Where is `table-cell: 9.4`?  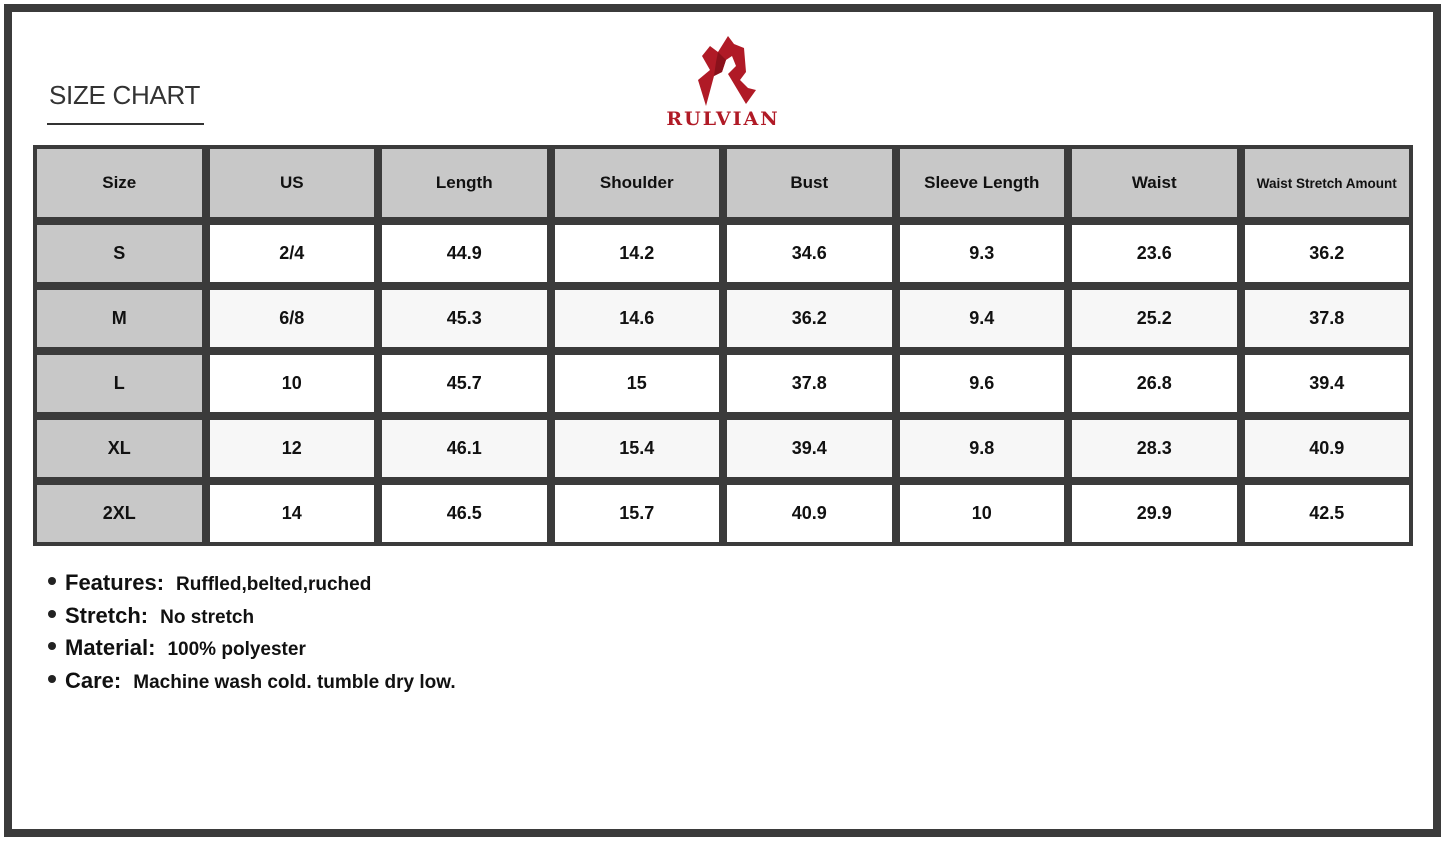 table-cell: 9.4 is located at coordinates (981, 318).